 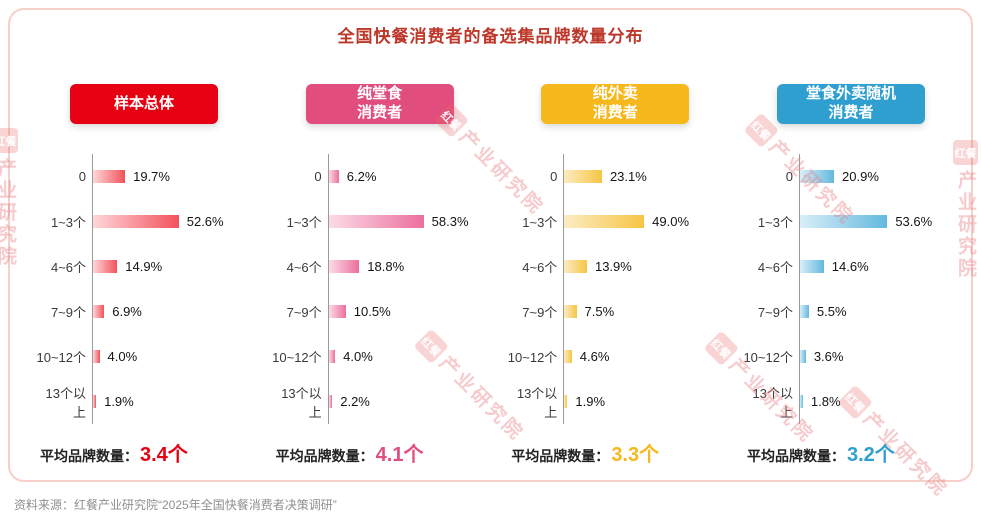 What do you see at coordinates (68, 312) in the screenshot?
I see `category-label: 7~9个` at bounding box center [68, 312].